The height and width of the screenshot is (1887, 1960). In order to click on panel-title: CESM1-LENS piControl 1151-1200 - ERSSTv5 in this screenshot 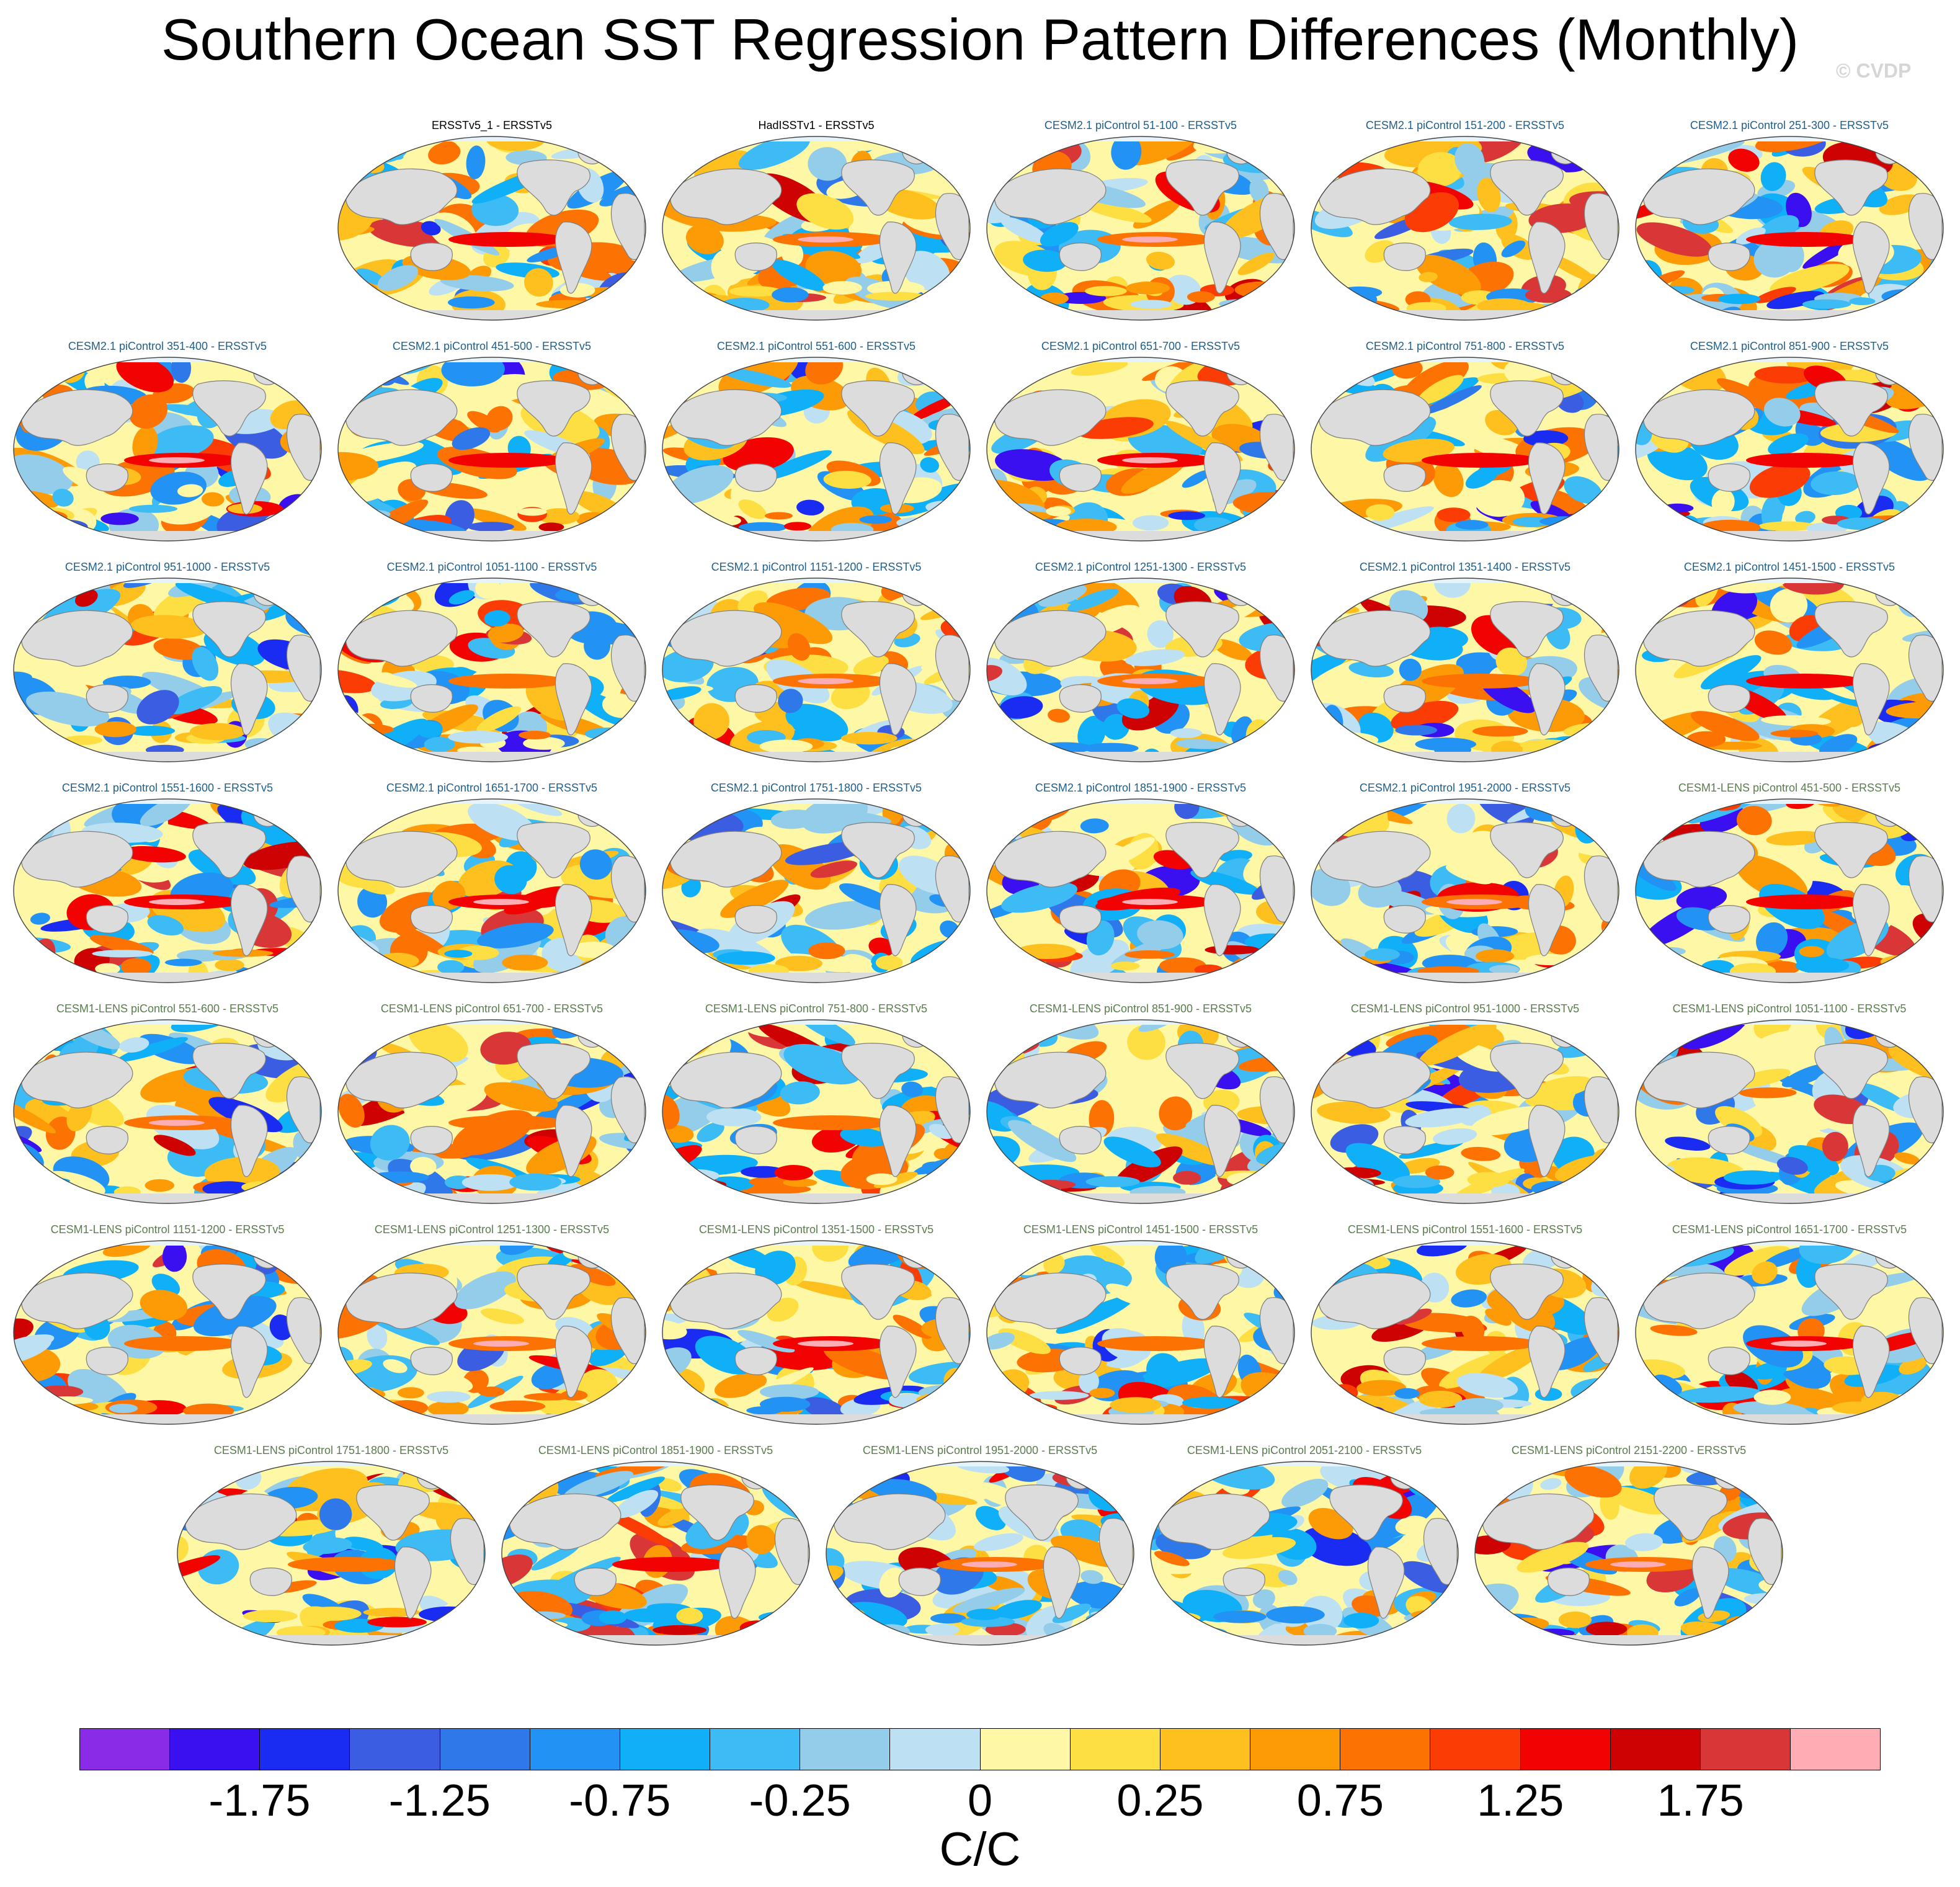, I will do `click(167, 1229)`.